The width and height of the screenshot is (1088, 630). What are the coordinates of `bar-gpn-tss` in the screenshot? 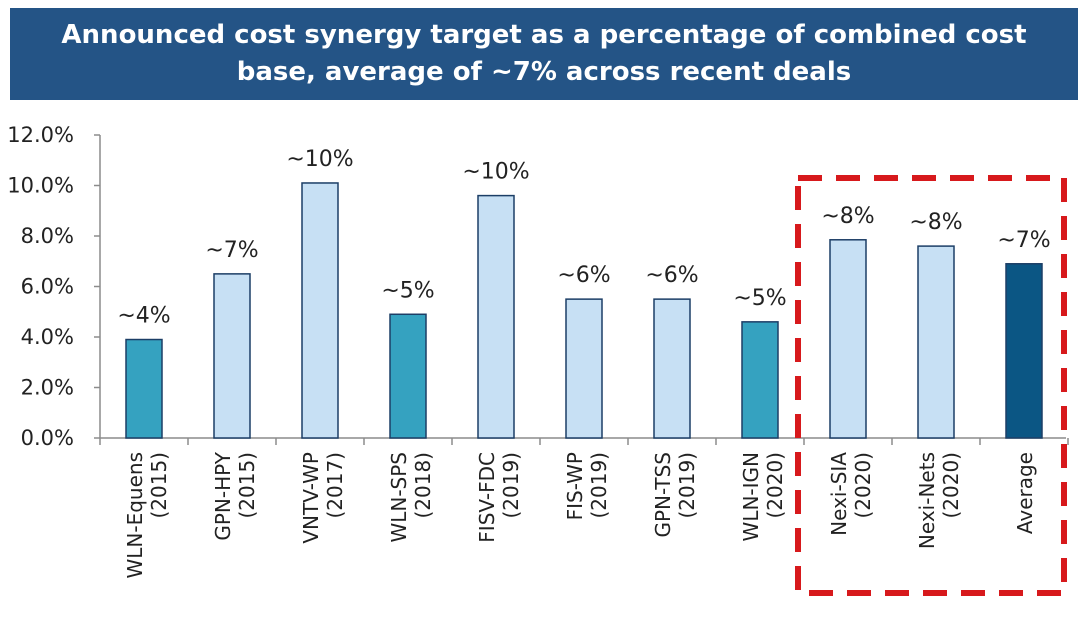 It's located at (672, 368).